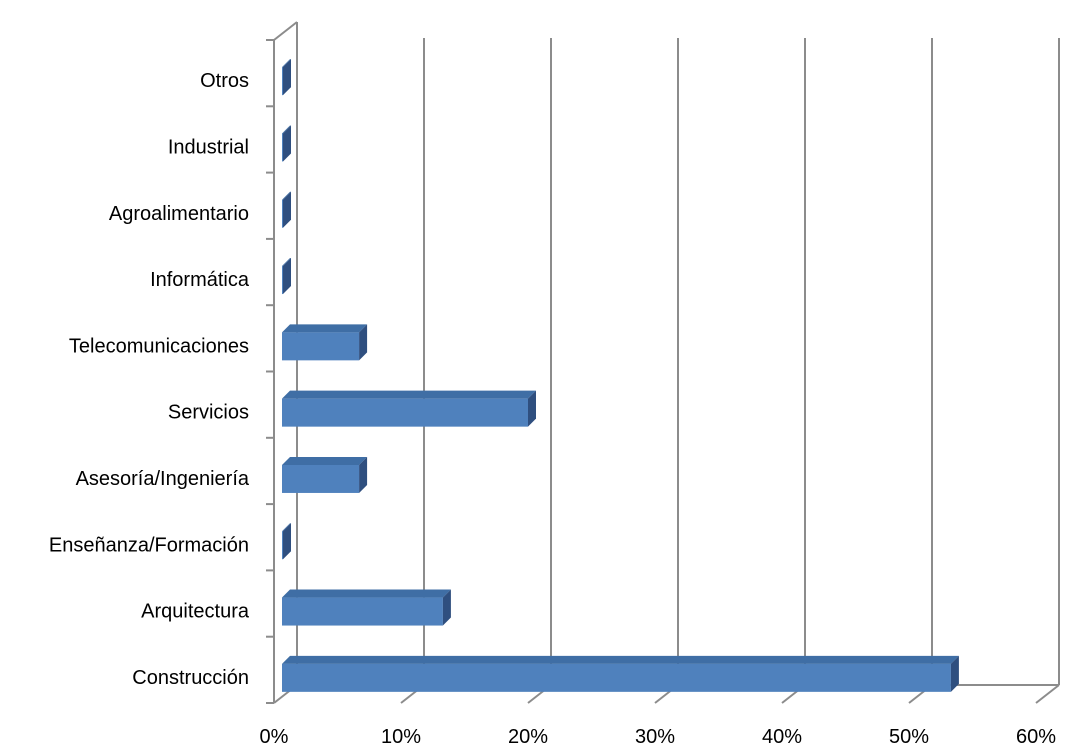  What do you see at coordinates (224, 81) in the screenshot?
I see `category-label: Otros` at bounding box center [224, 81].